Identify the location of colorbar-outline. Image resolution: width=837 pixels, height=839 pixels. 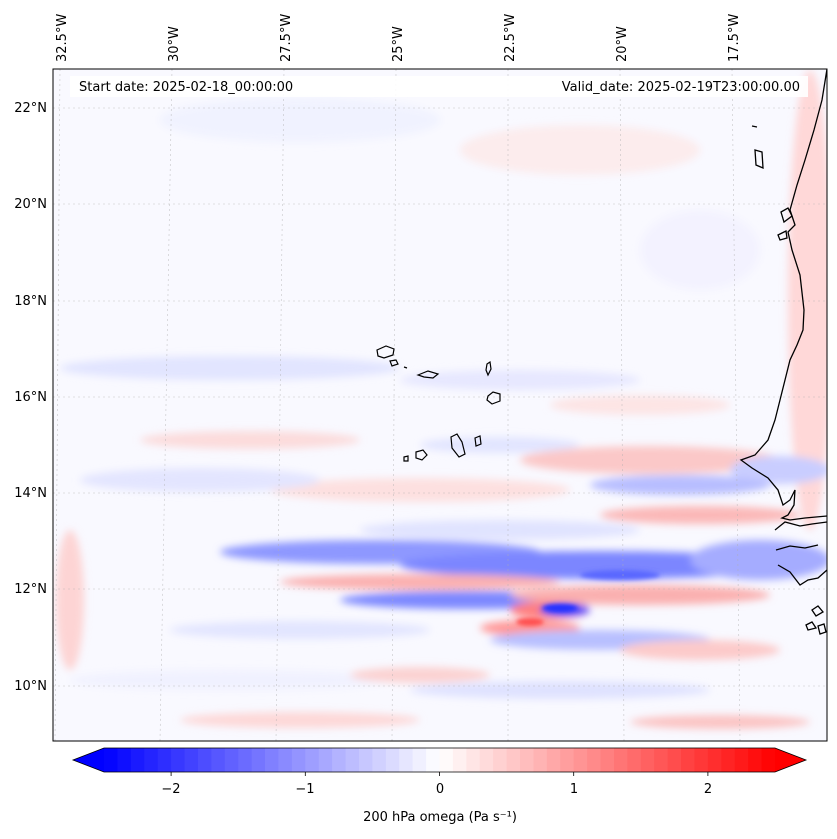
(439, 760).